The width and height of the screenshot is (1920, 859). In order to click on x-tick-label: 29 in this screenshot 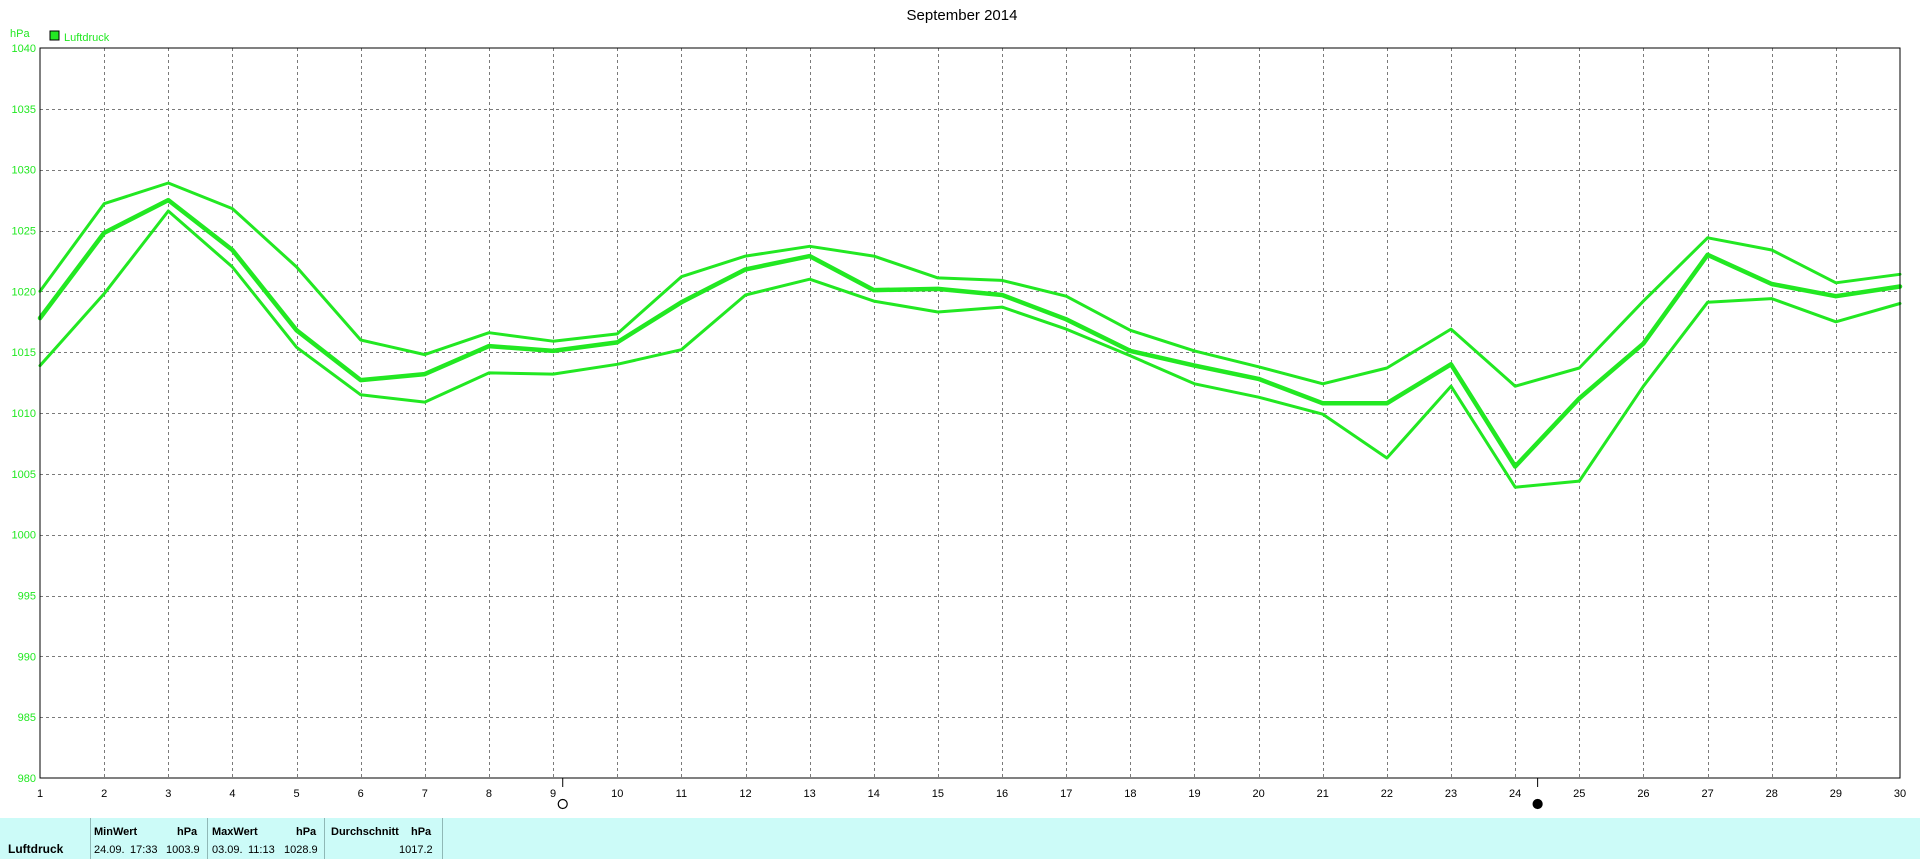, I will do `click(1836, 794)`.